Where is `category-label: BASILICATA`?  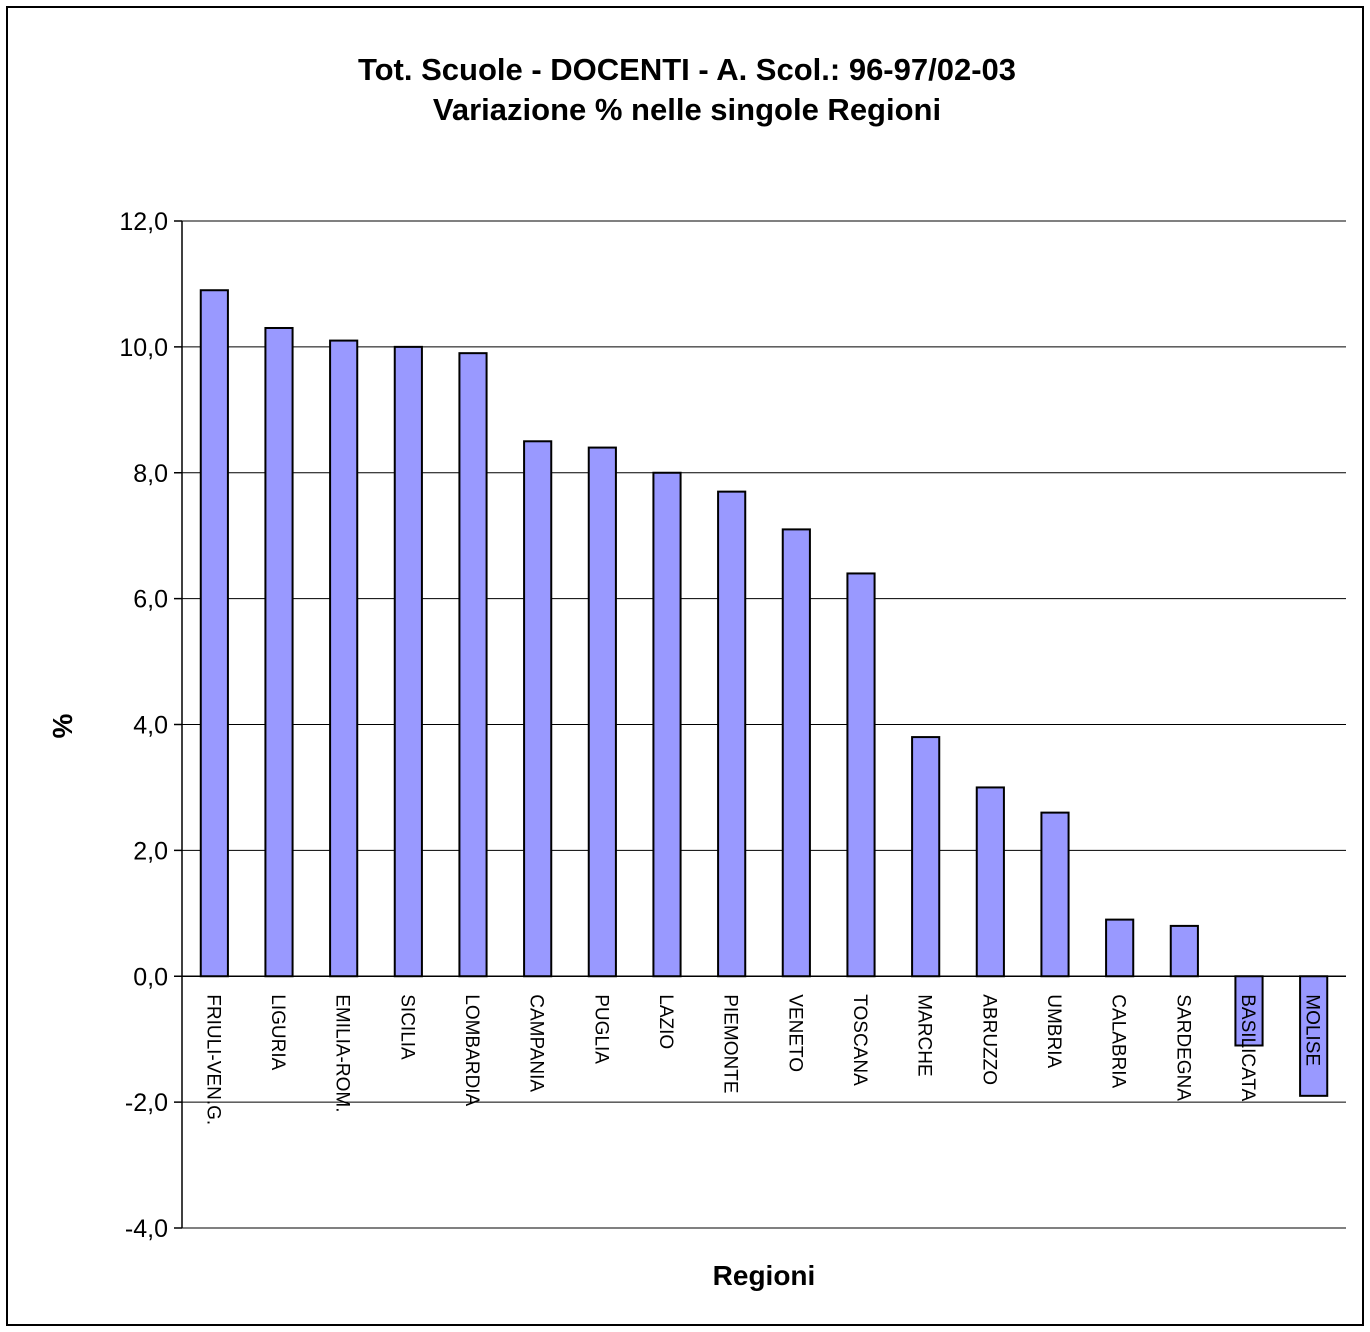 category-label: BASILICATA is located at coordinates (1247, 1047).